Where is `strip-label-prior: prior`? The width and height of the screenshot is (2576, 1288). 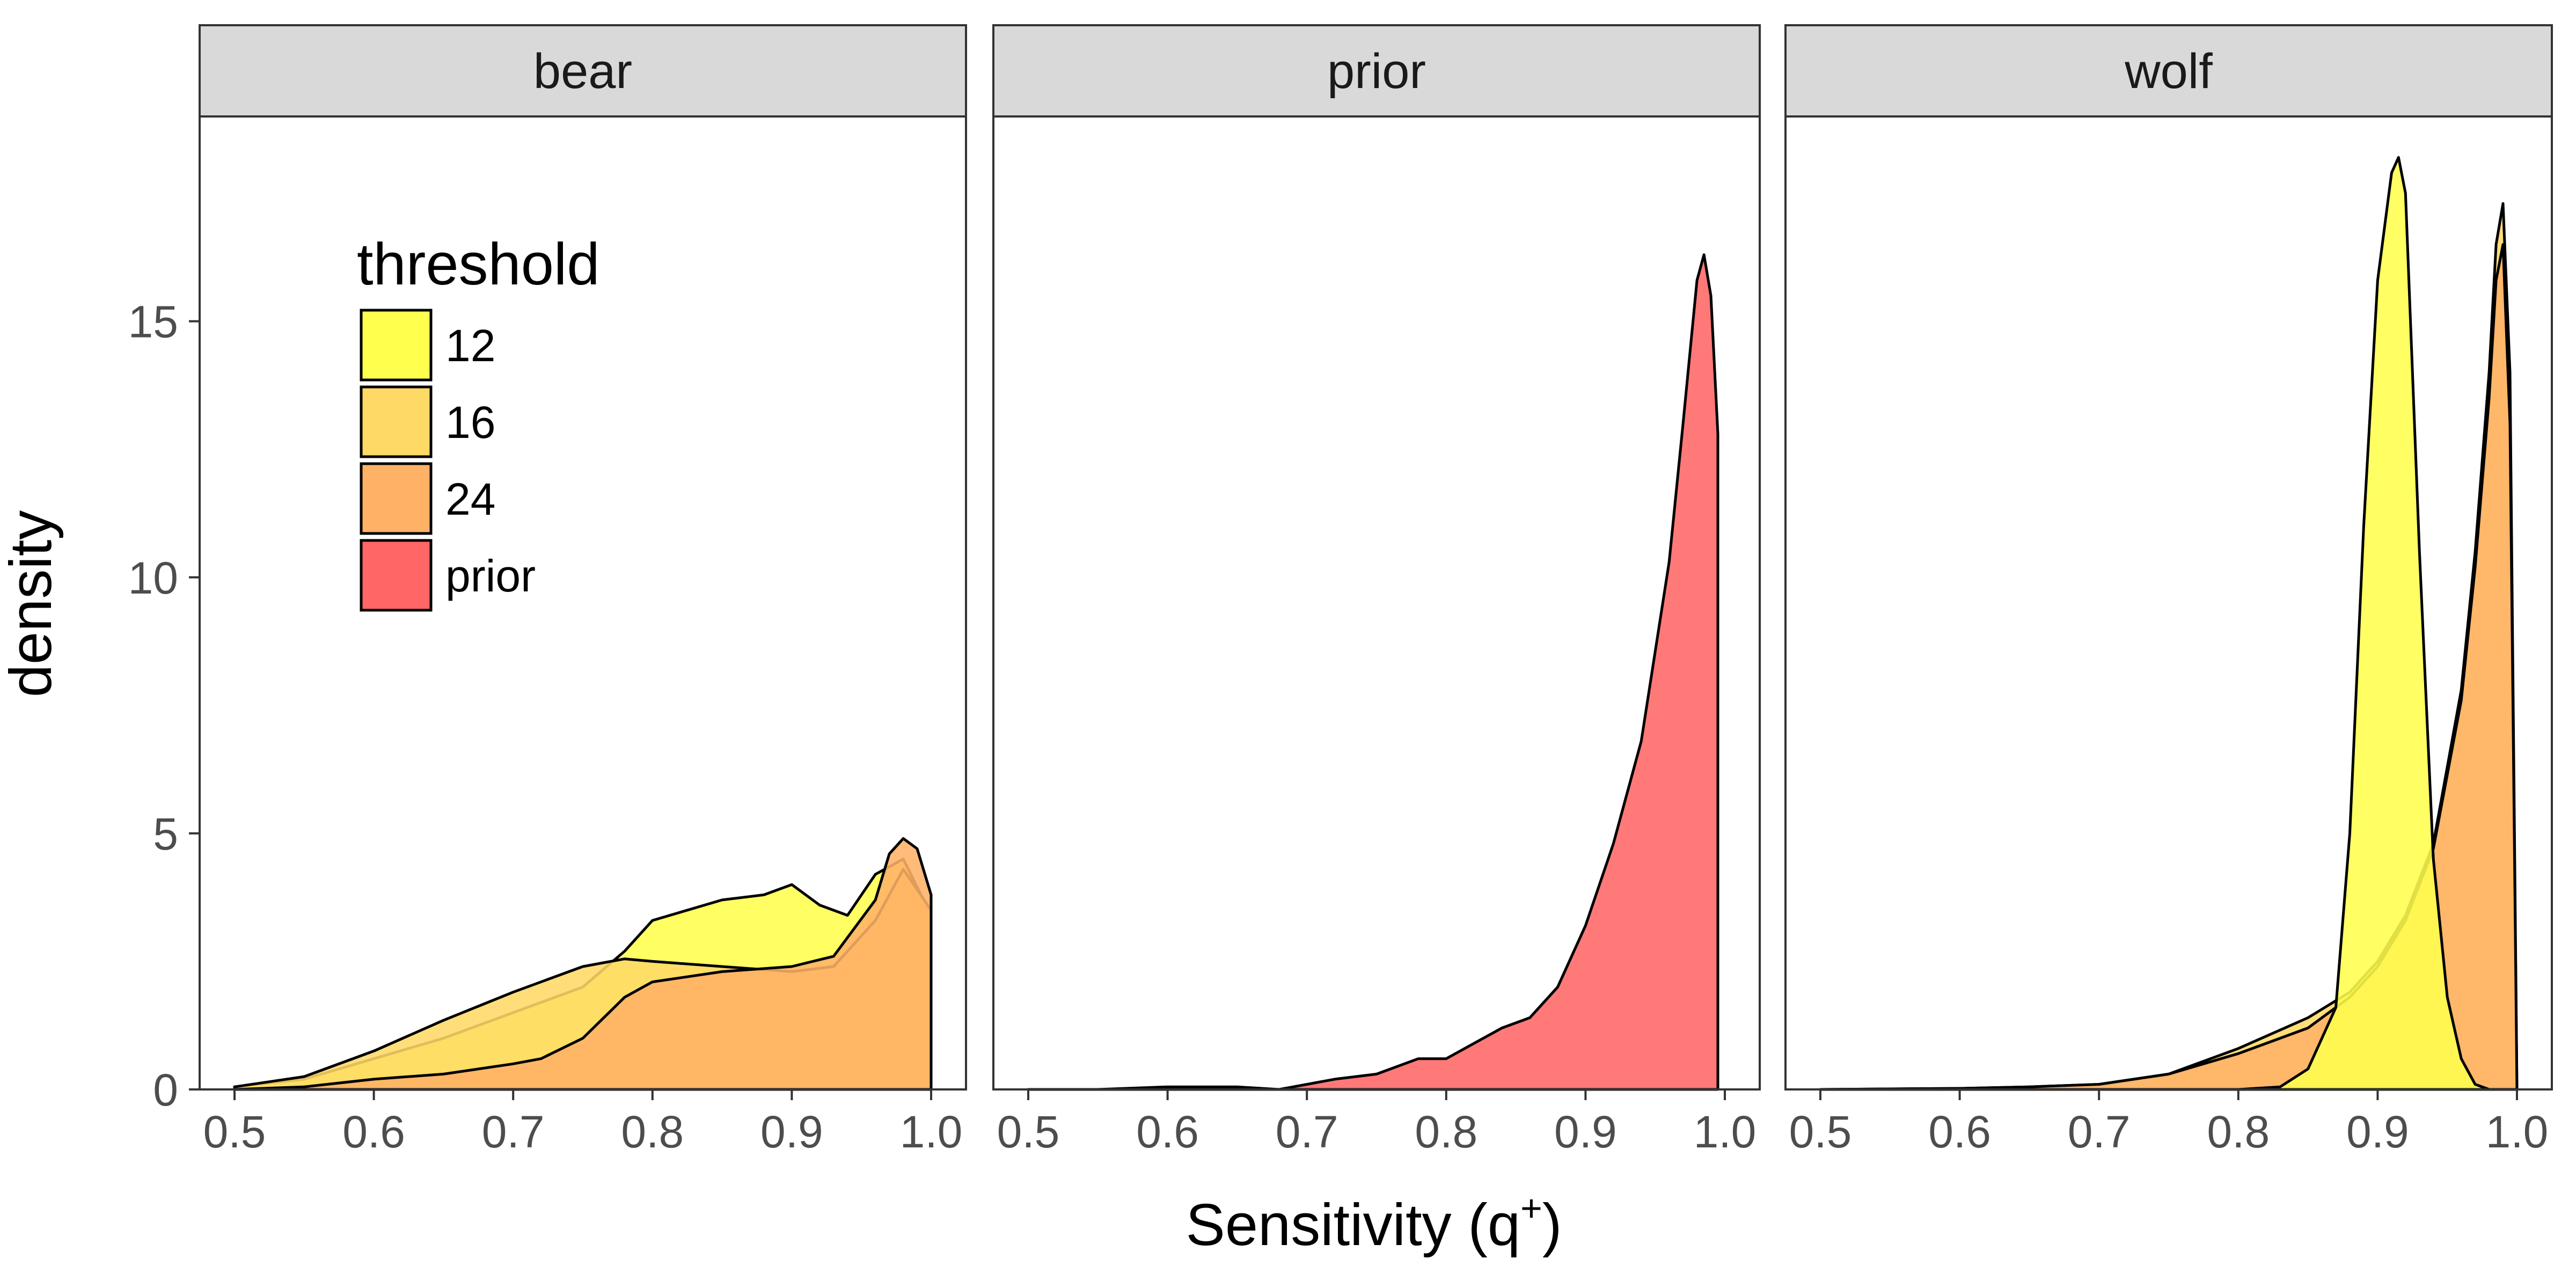
strip-label-prior: prior is located at coordinates (1376, 71).